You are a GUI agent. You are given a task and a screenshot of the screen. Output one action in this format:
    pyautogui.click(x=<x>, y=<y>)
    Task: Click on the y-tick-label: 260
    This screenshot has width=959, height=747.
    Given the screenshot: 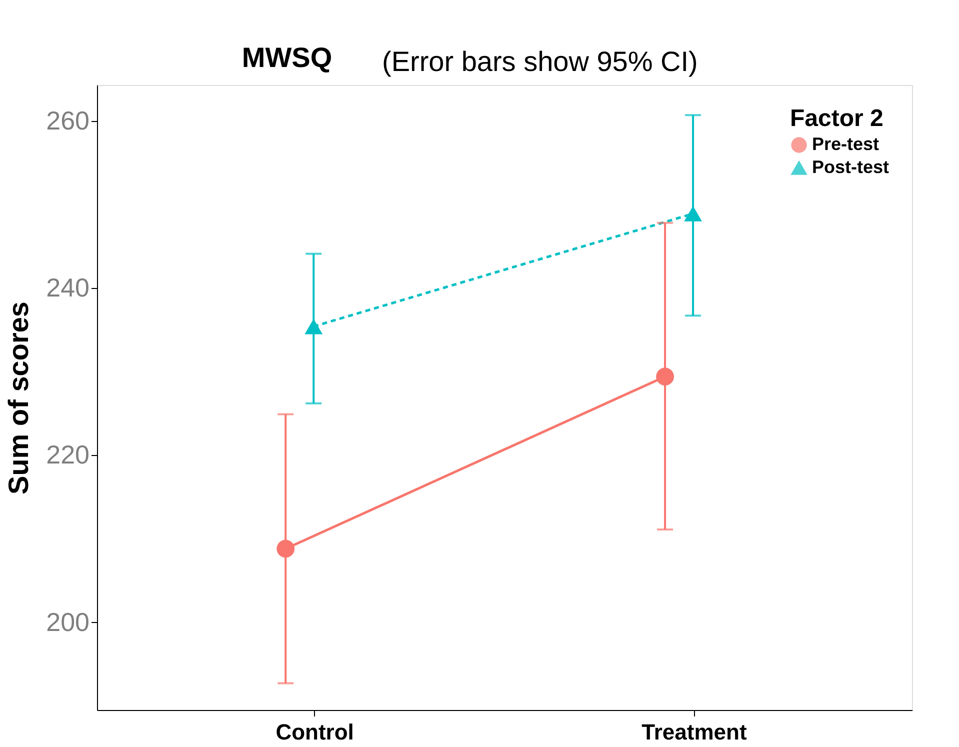 What is the action you would take?
    pyautogui.click(x=68, y=120)
    